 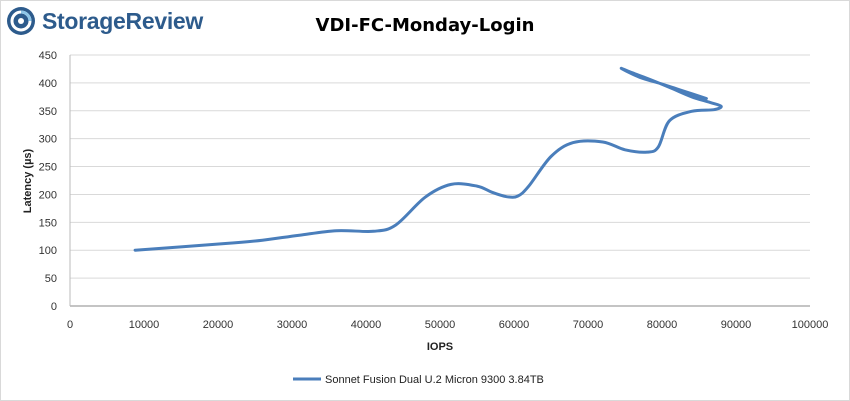 I want to click on x-axis-label: IOPS, so click(x=440, y=347).